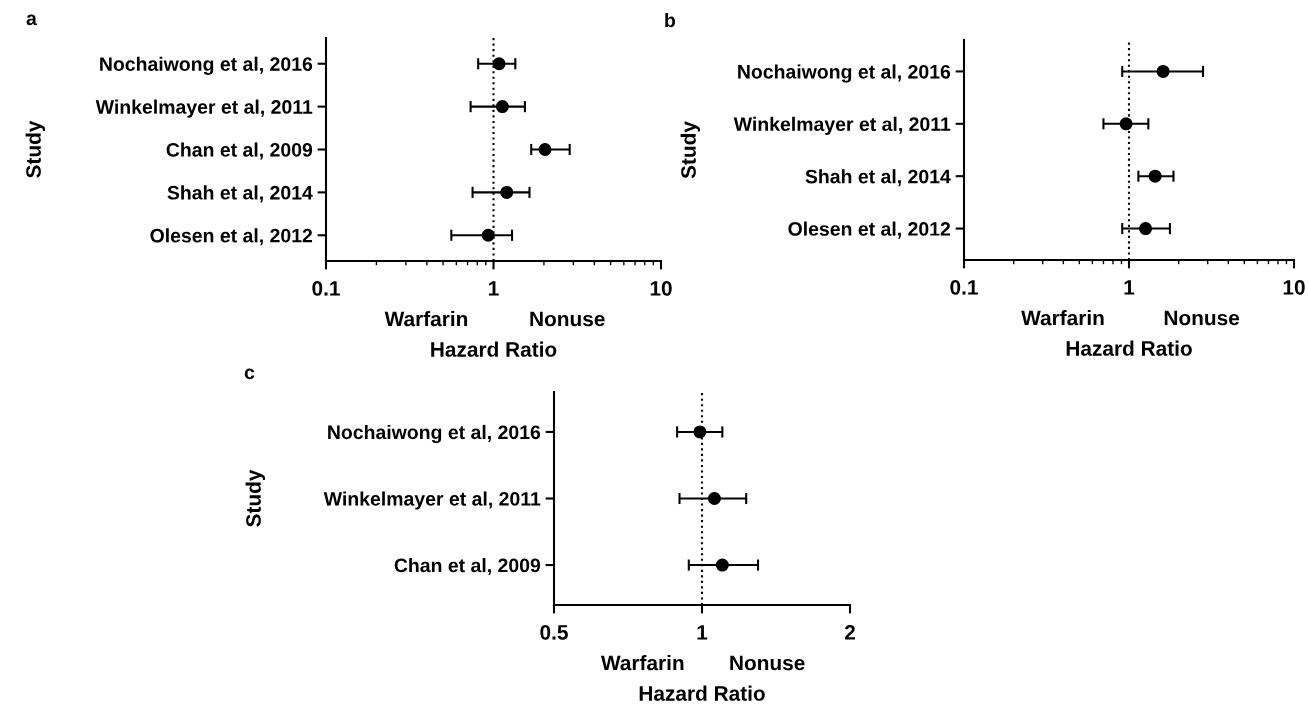  Describe the element at coordinates (249, 374) in the screenshot. I see `text: c` at that location.